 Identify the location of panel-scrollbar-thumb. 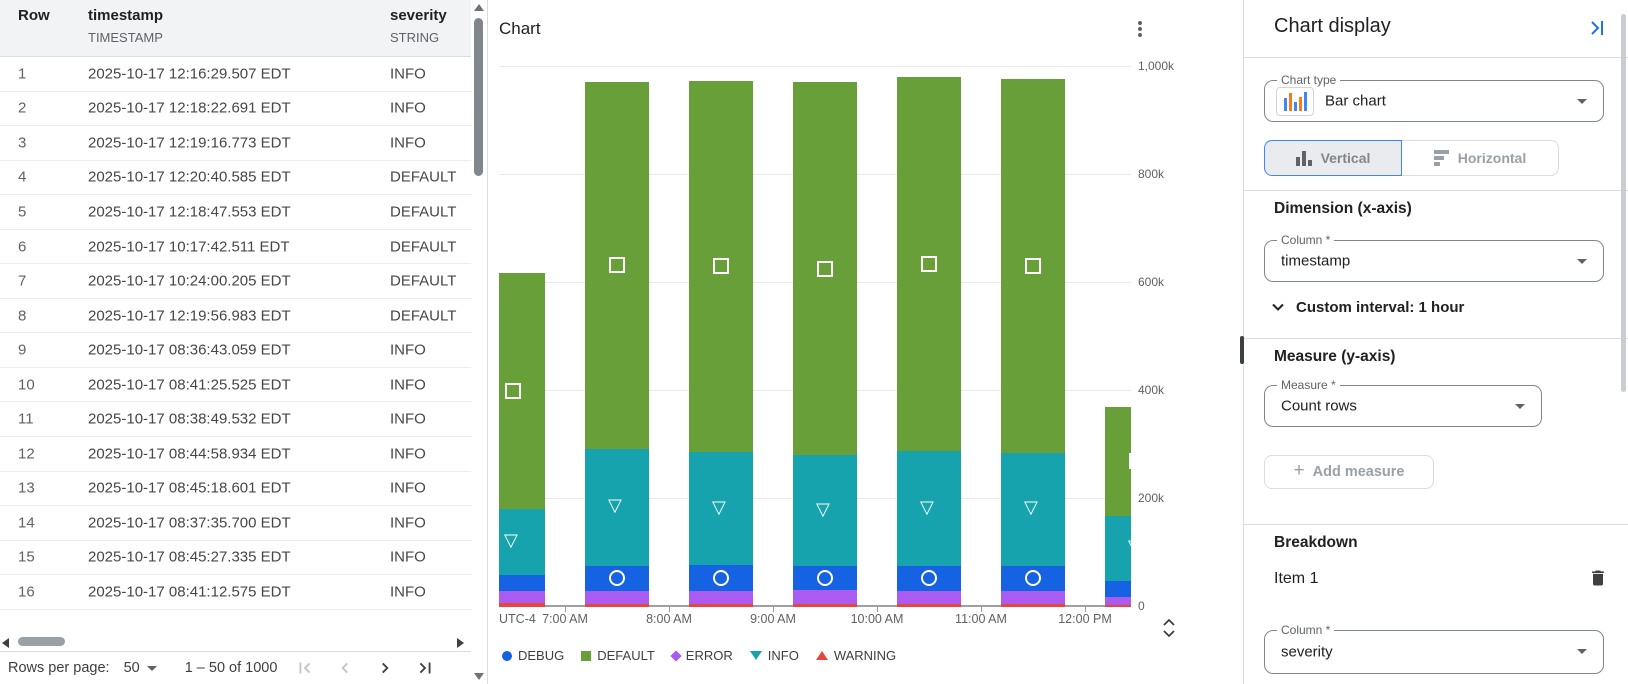
(1623, 203).